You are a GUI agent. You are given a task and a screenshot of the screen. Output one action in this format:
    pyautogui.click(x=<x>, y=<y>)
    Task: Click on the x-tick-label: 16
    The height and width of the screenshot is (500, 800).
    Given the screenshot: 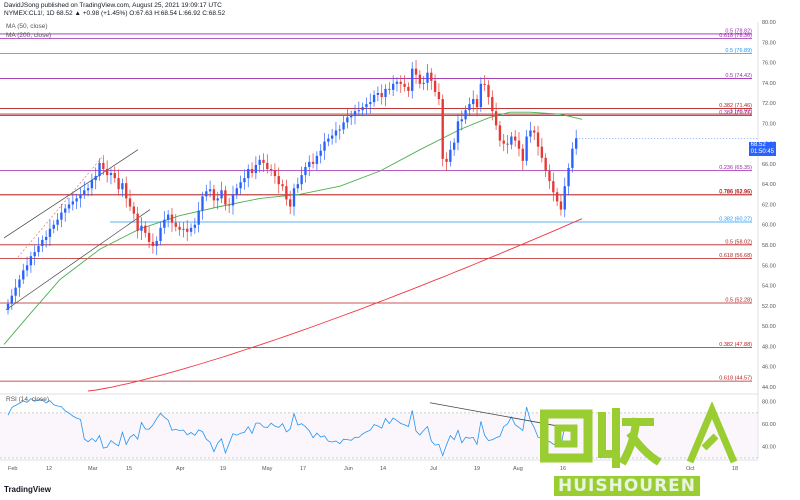 What is the action you would take?
    pyautogui.click(x=563, y=469)
    